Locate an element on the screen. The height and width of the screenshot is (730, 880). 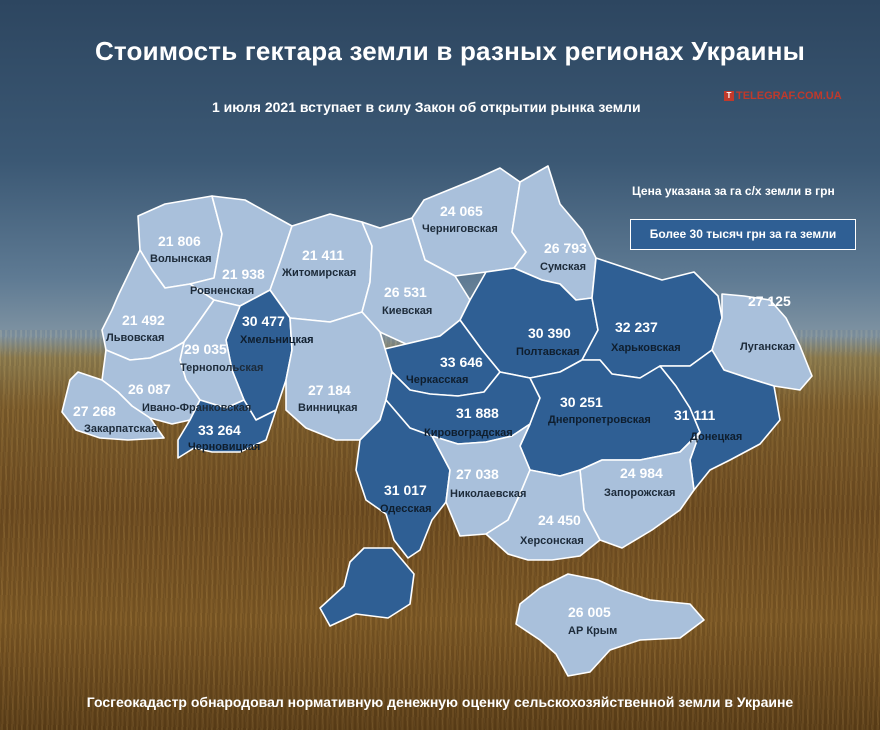
region-17-name: Кировоградская is located at coordinates (468, 433).